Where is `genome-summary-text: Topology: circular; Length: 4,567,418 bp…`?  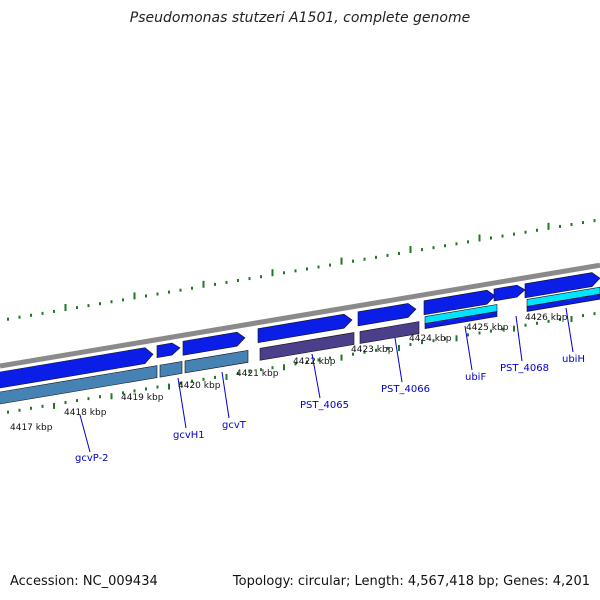 genome-summary-text: Topology: circular; Length: 4,567,418 bp… is located at coordinates (411, 581).